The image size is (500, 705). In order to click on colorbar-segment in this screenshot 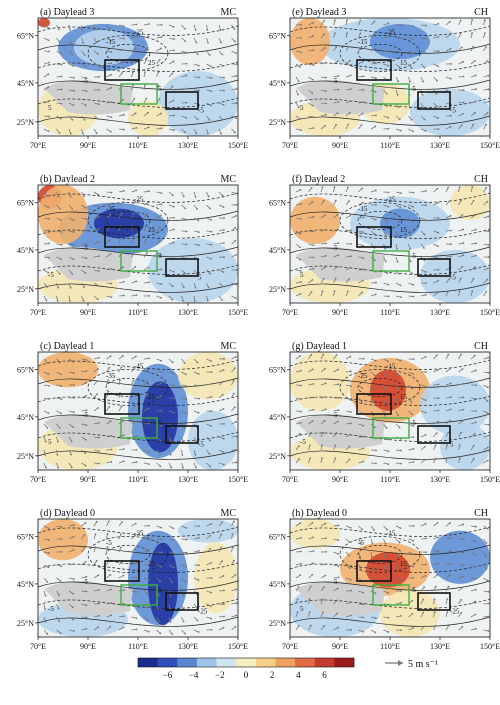, I will do `click(266, 662)`.